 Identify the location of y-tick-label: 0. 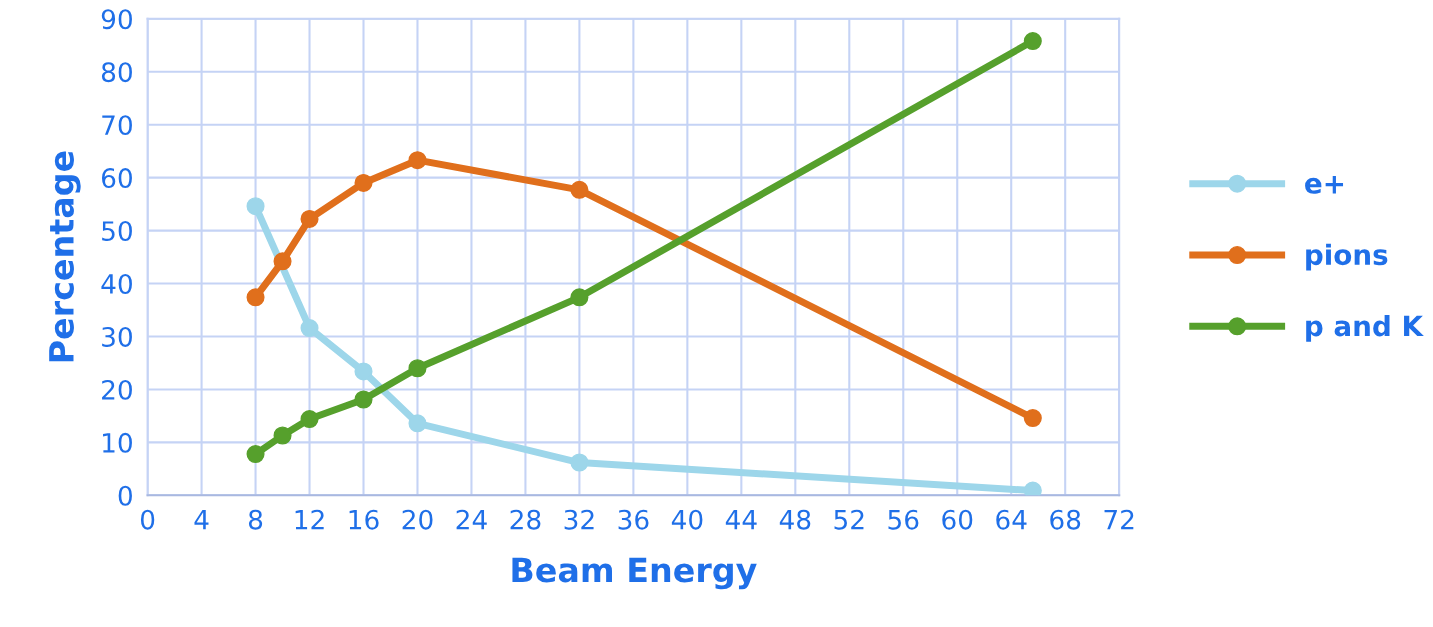
(125, 495).